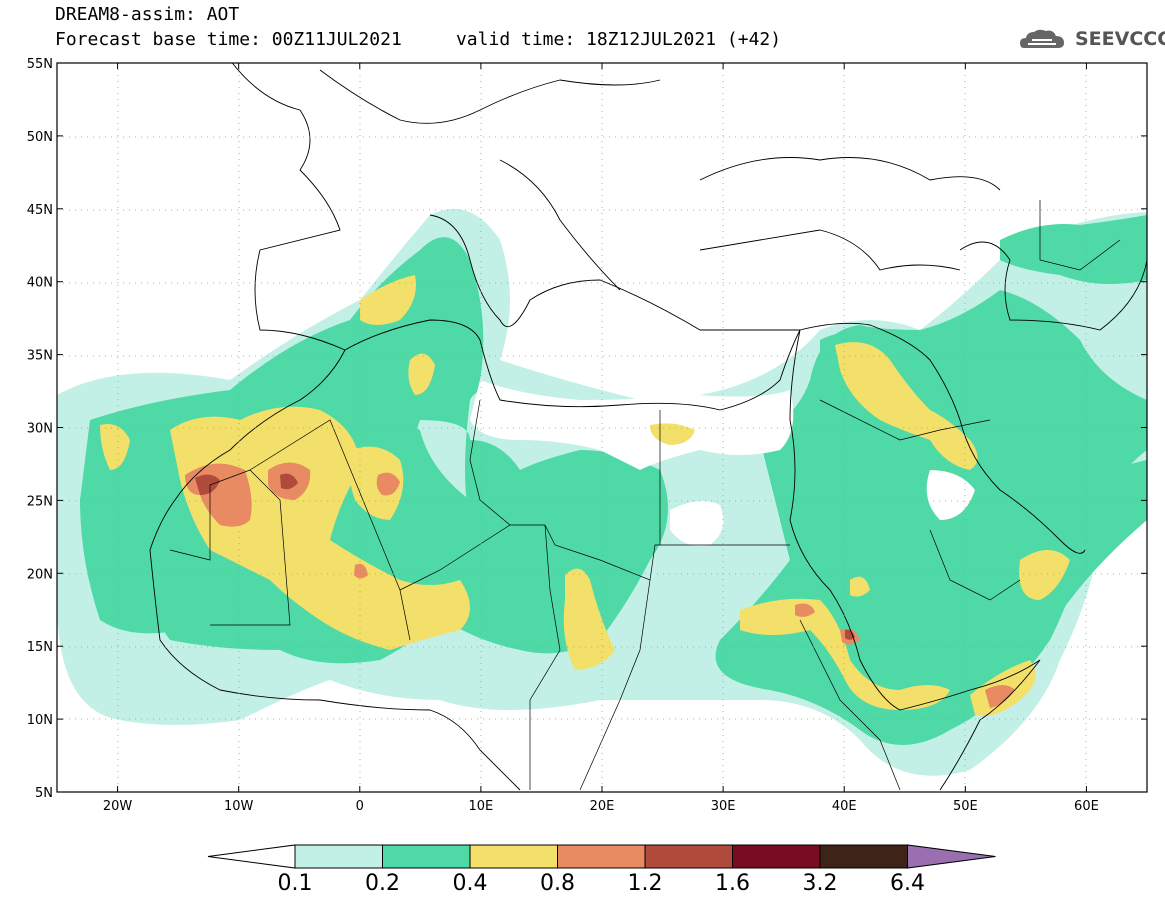 This screenshot has width=1165, height=905. What do you see at coordinates (965, 806) in the screenshot?
I see `lon-label: 50E` at bounding box center [965, 806].